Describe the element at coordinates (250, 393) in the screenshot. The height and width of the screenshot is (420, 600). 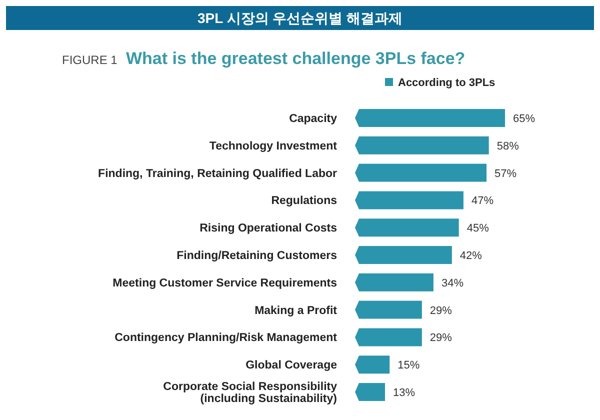
I see `y-tick-label: Corporate Social Responsibility (including Sustainability)` at that location.